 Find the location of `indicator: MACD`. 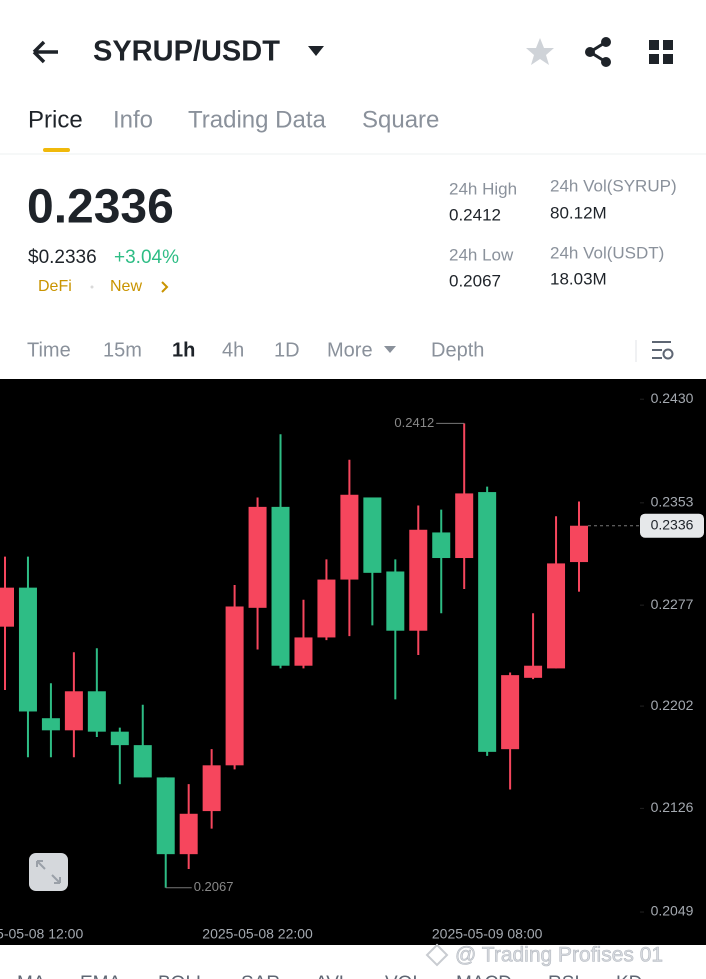

indicator: MACD is located at coordinates (484, 976).